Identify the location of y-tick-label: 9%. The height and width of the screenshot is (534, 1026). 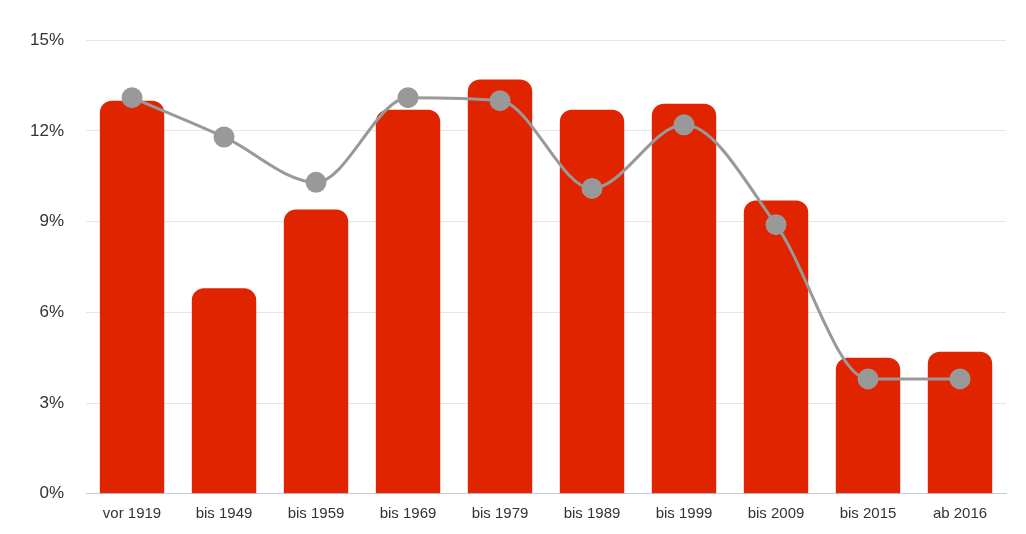
(52, 221).